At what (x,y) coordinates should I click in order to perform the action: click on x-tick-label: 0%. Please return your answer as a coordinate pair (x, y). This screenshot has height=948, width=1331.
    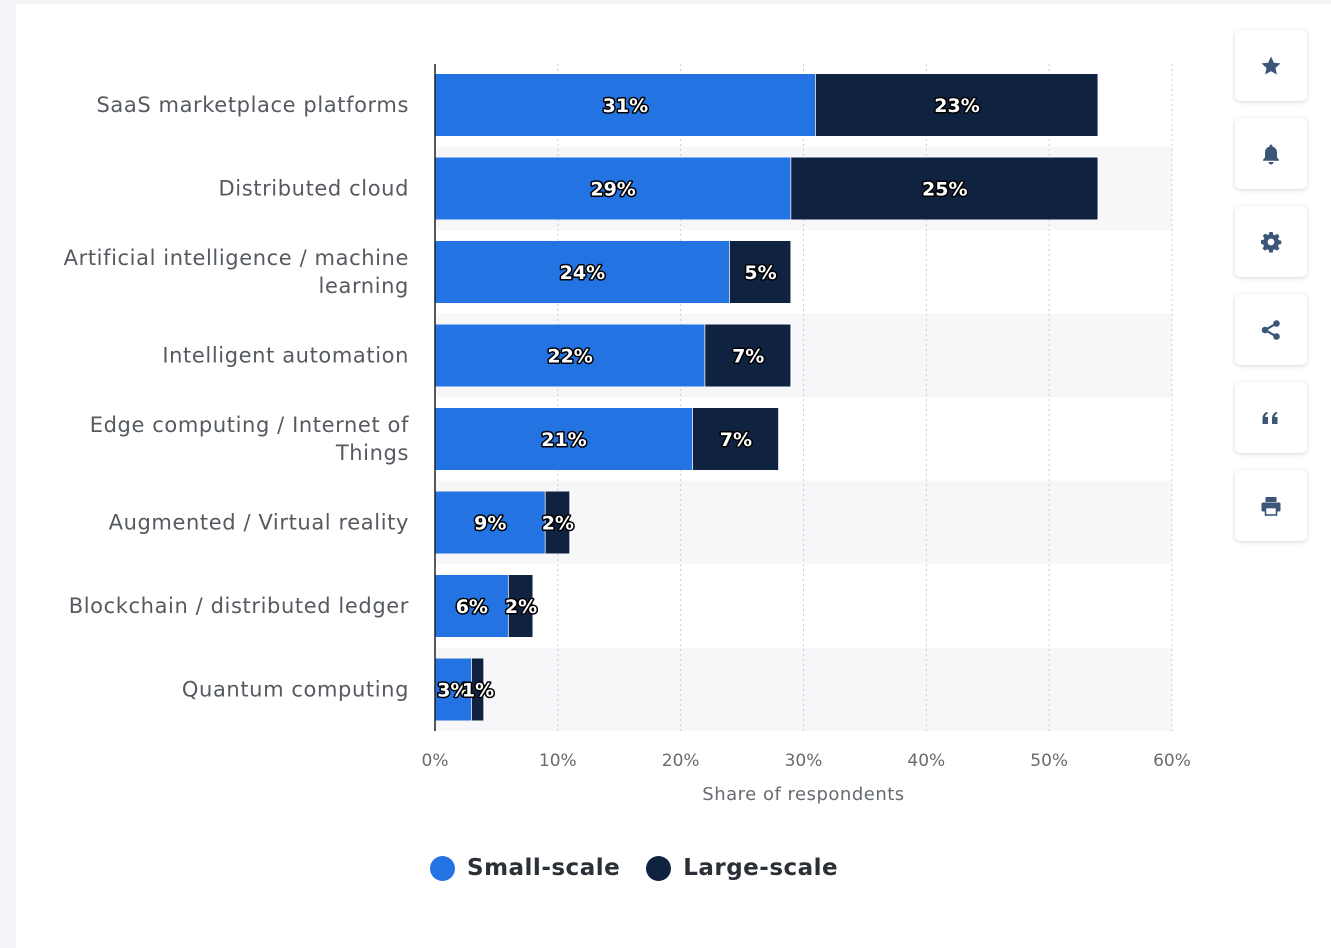
    Looking at the image, I should click on (435, 761).